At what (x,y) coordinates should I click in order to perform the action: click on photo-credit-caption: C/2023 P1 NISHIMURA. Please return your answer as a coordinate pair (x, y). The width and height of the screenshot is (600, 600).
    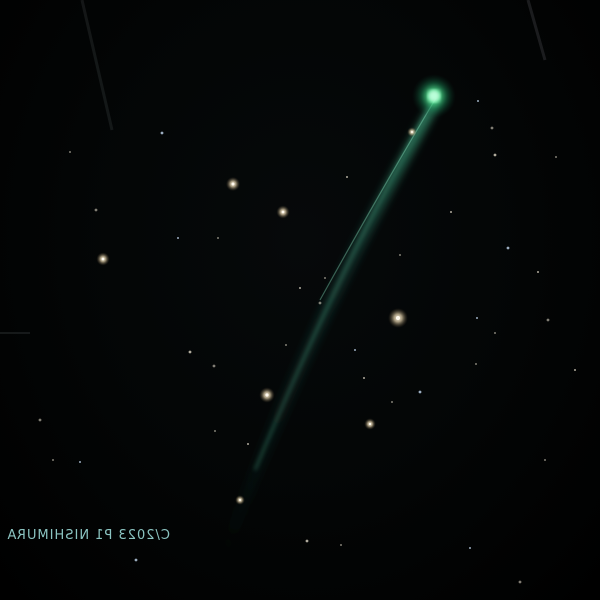
    Looking at the image, I should click on (88, 535).